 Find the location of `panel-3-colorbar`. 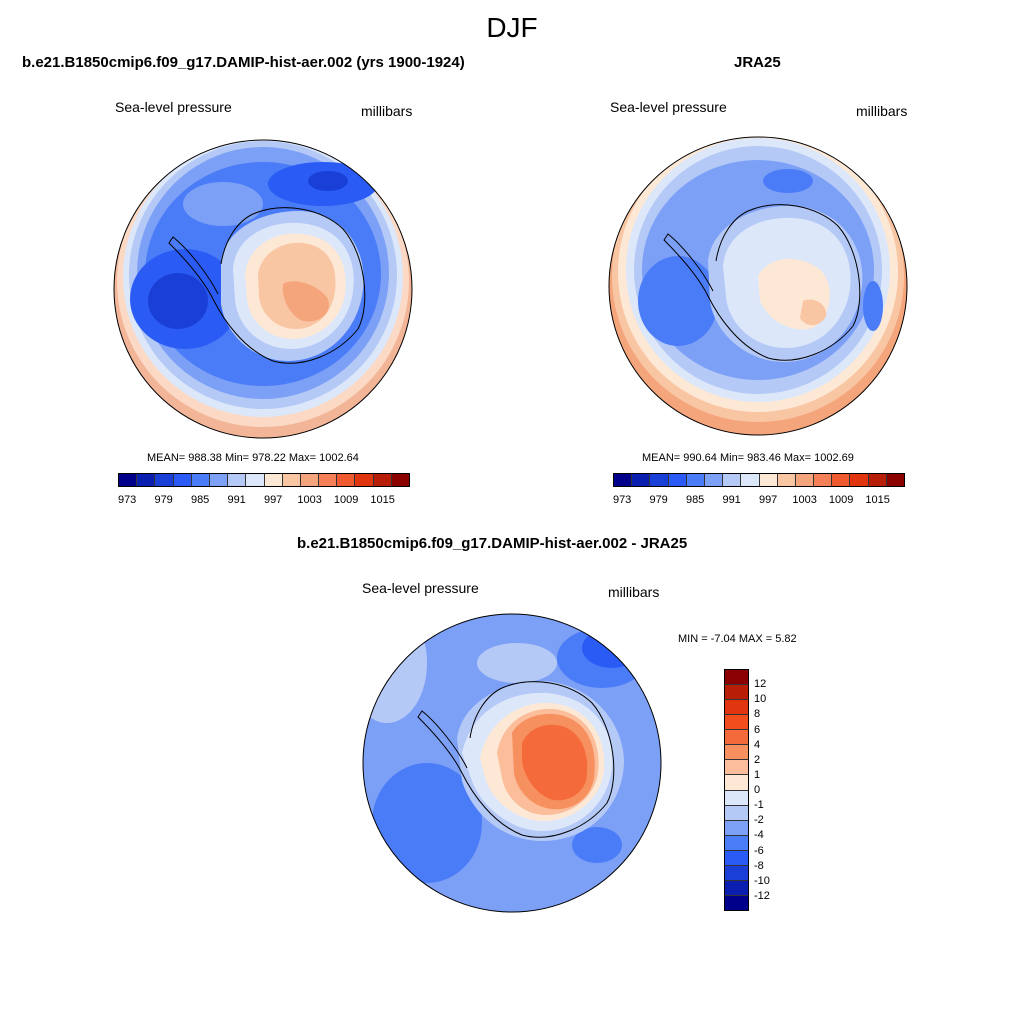

panel-3-colorbar is located at coordinates (736, 790).